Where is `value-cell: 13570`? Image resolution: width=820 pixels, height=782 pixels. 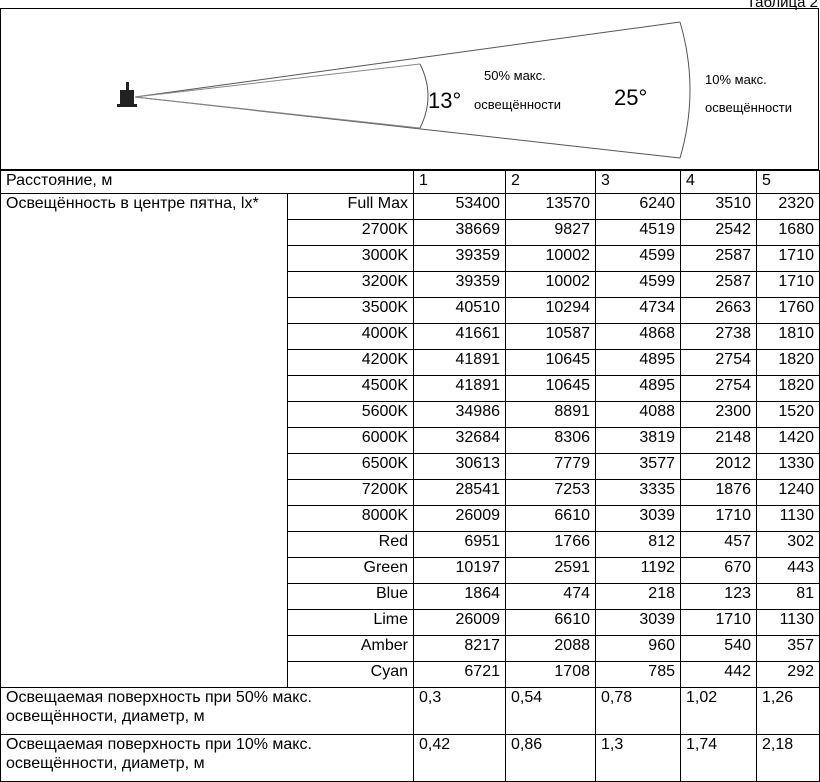 value-cell: 13570 is located at coordinates (550, 206).